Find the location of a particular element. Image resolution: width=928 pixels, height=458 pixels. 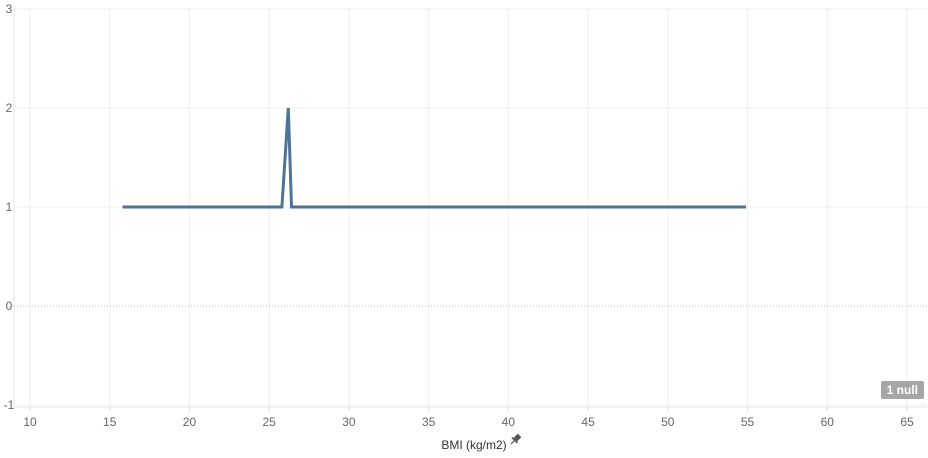

y-tick-label: 2 is located at coordinates (9, 108).